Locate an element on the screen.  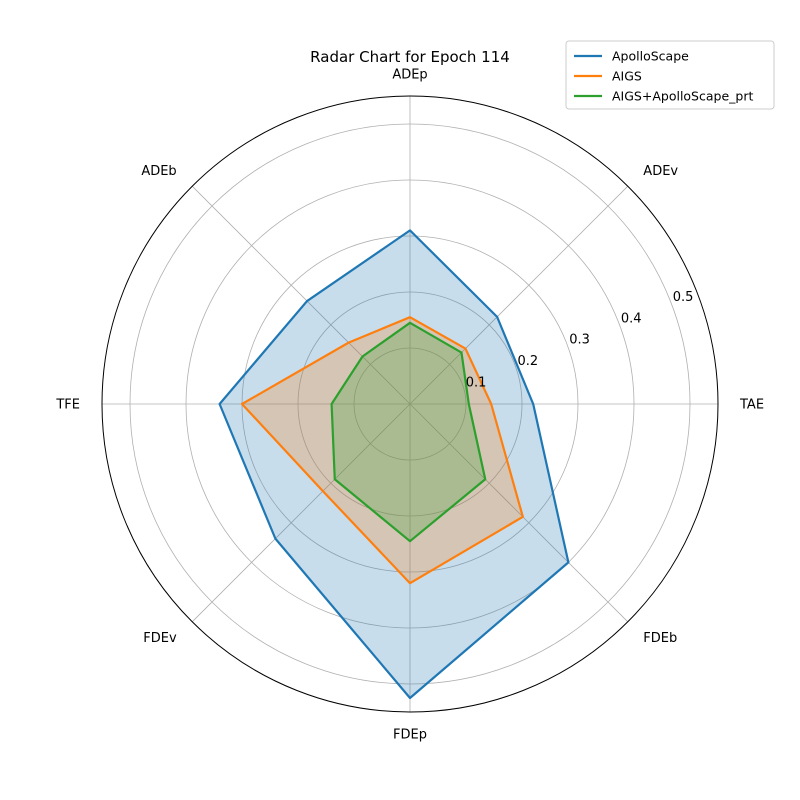
legend: ApolloScape AIGS AIGS+ApolloScape_prt is located at coordinates (670, 75).